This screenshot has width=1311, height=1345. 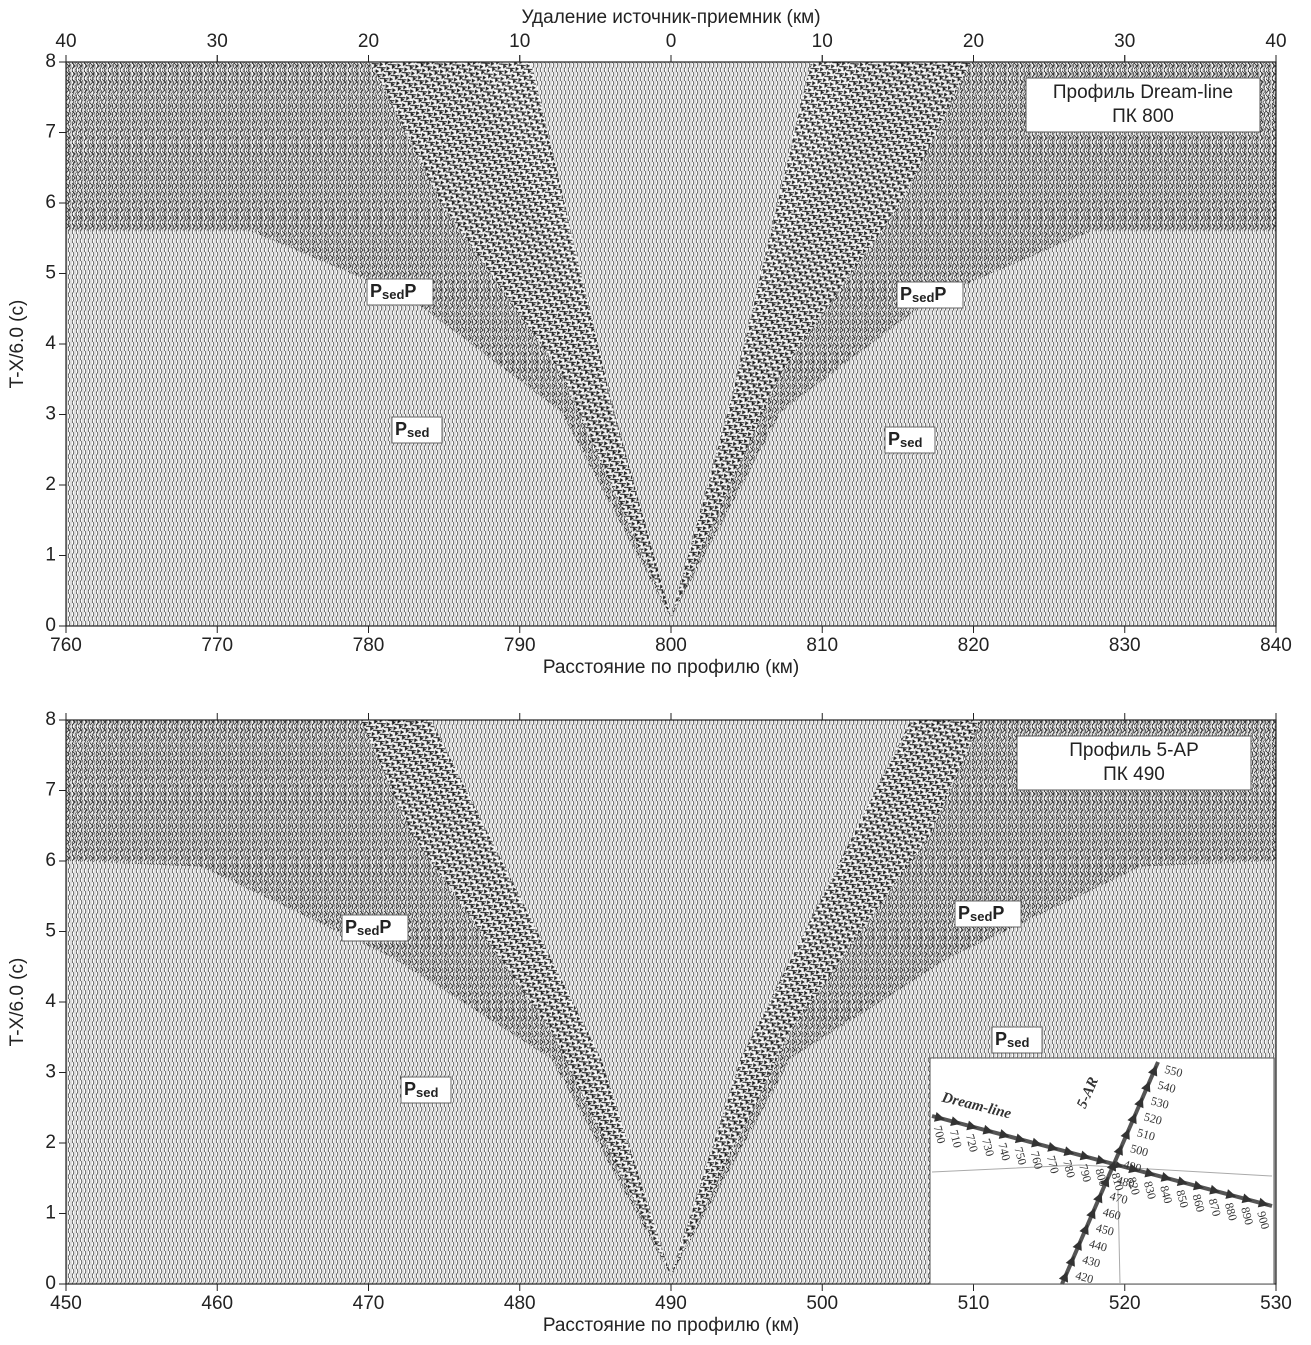 What do you see at coordinates (50, 625) in the screenshot?
I see `y-tick-label: 0` at bounding box center [50, 625].